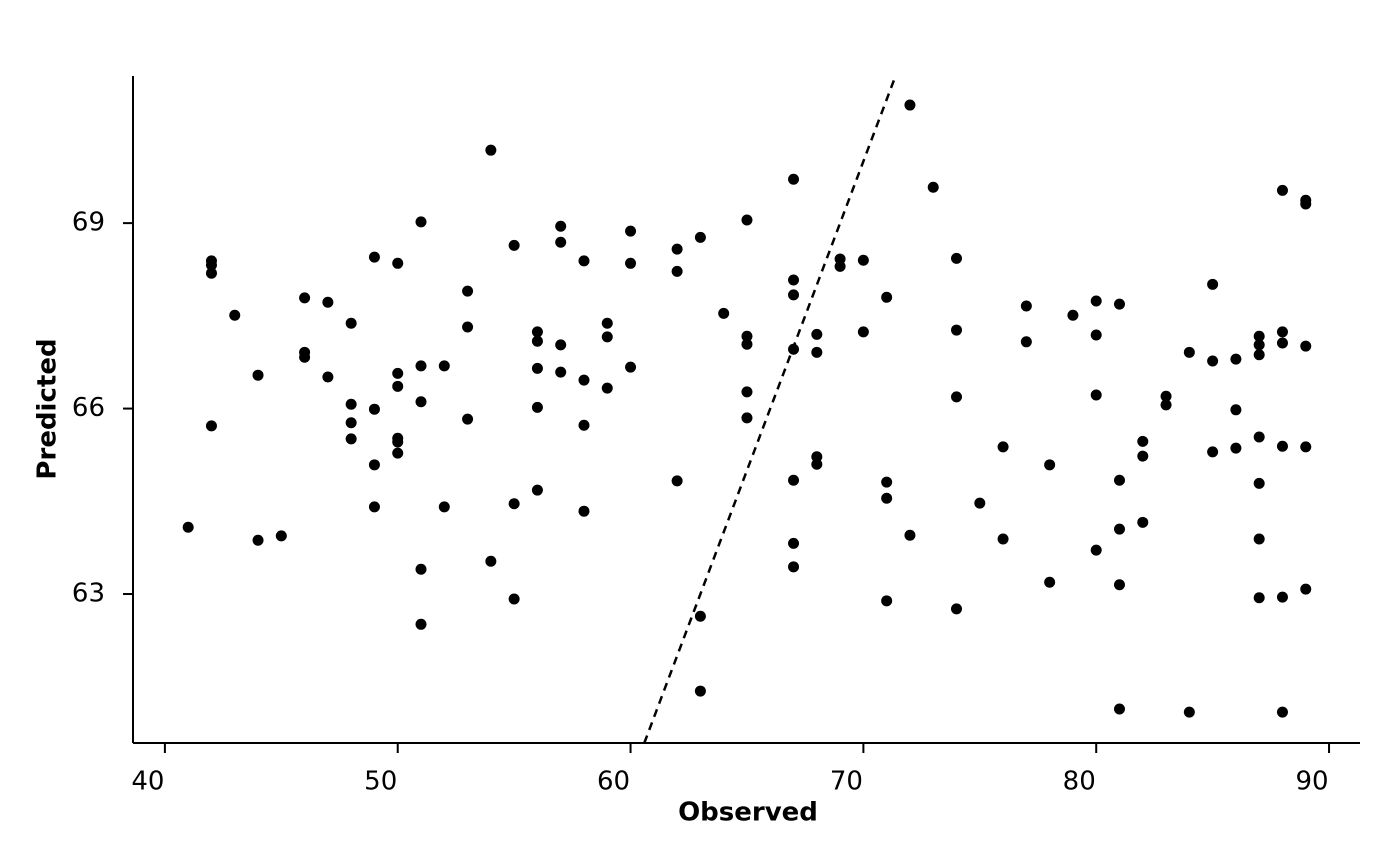 Image resolution: width=1400 pixels, height=866 pixels. What do you see at coordinates (147, 782) in the screenshot?
I see `x-tick-label: 40` at bounding box center [147, 782].